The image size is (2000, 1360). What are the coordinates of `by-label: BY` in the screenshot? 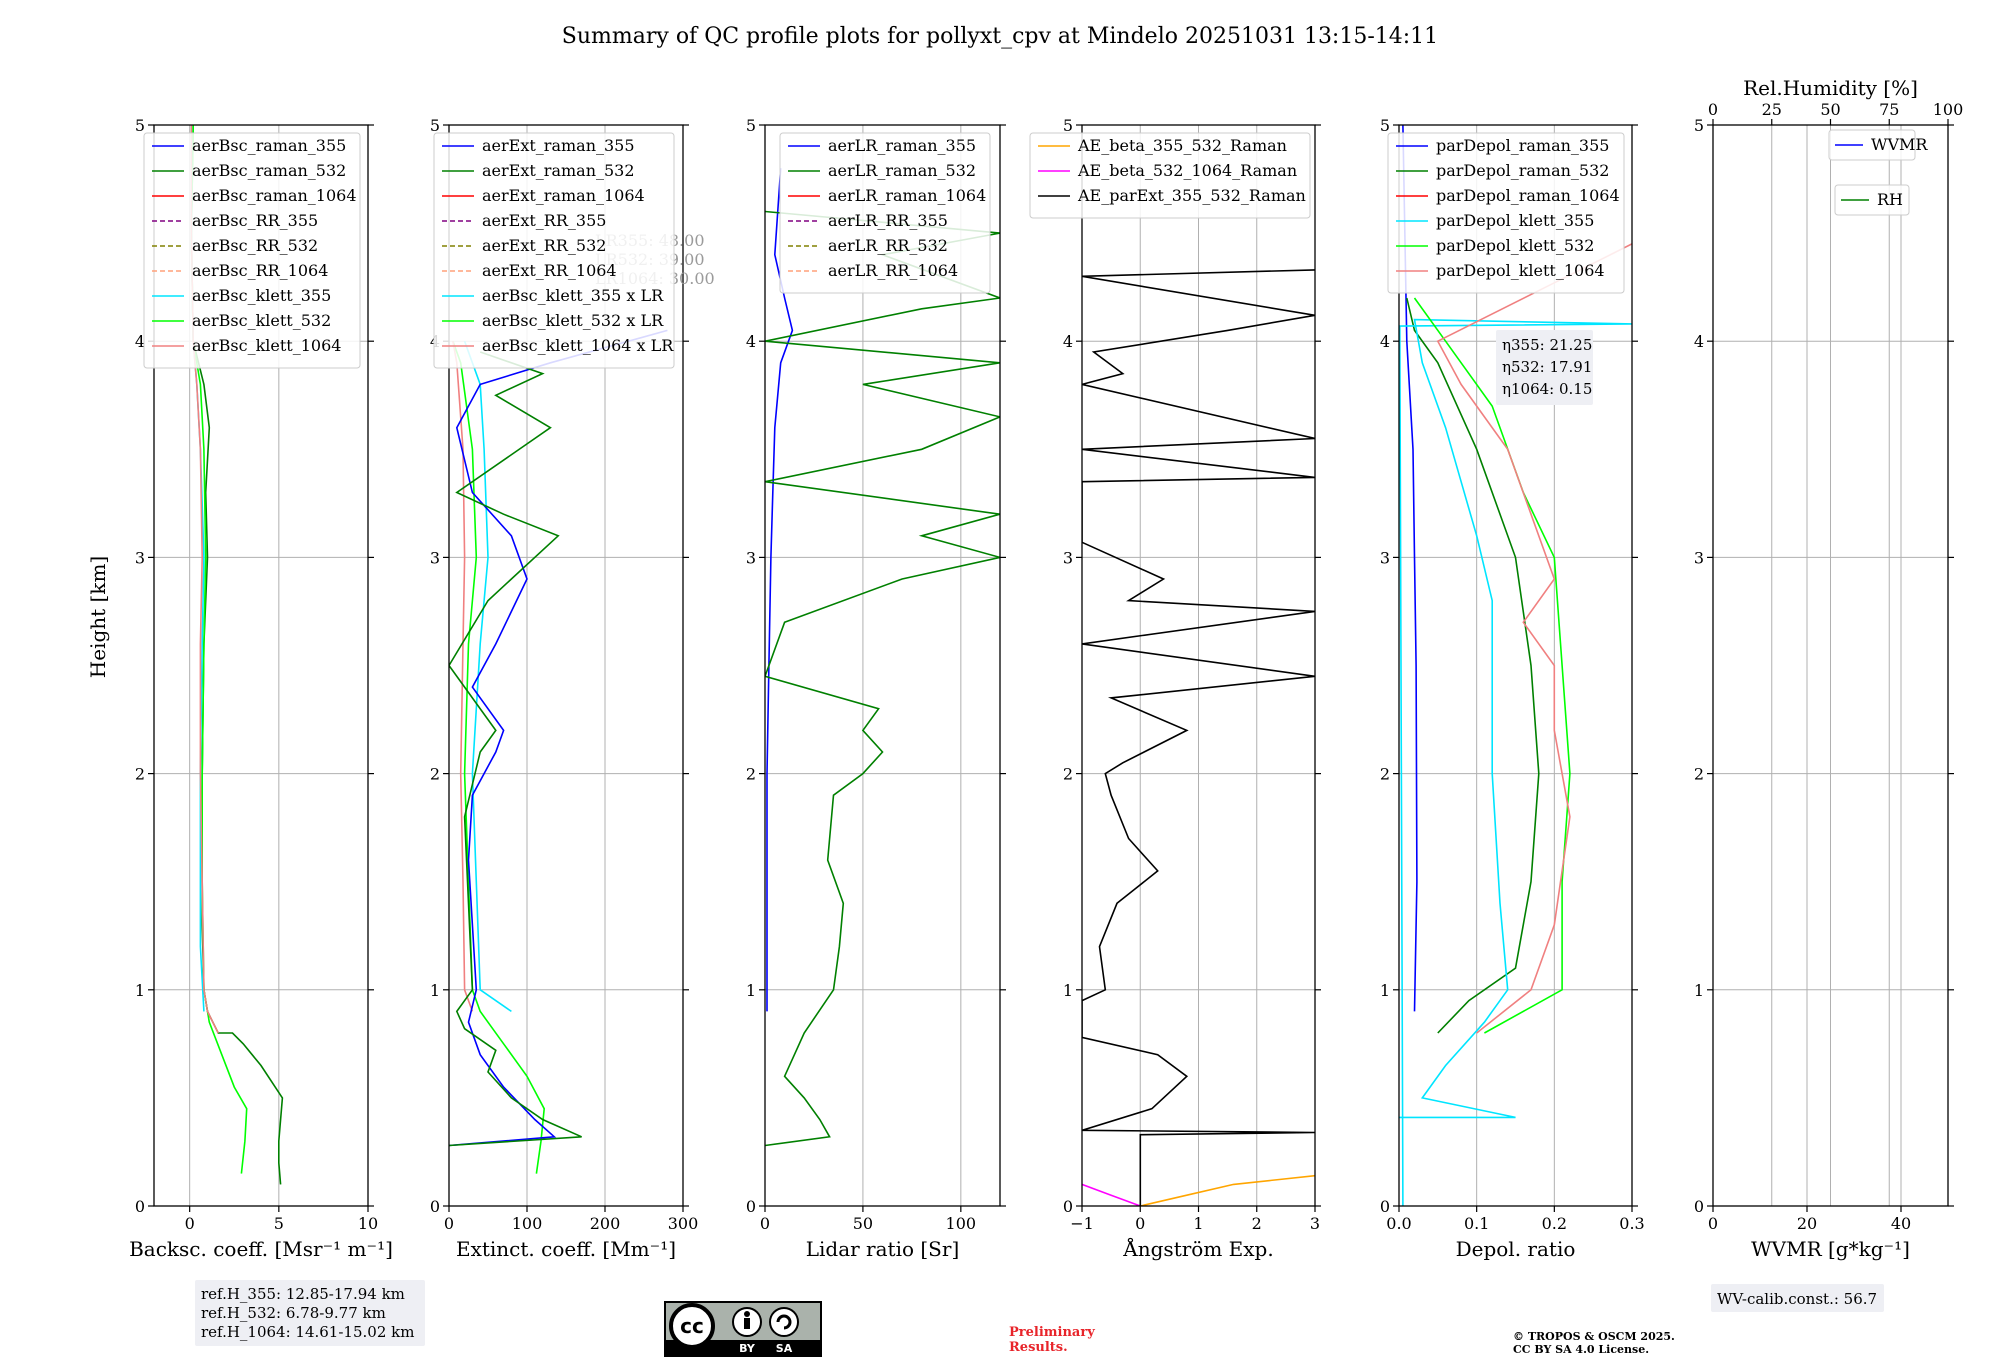 It's located at (747, 1348).